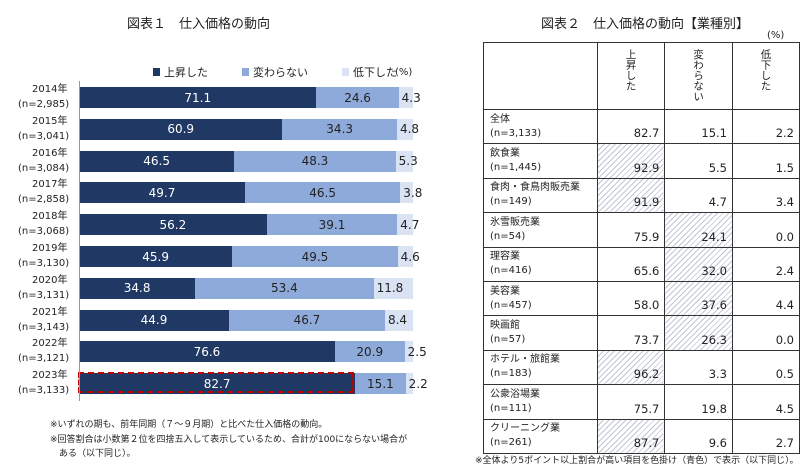 The image size is (800, 473). I want to click on table-row: クリーニング業 (n=261) 87.7 9.6 2.7, so click(641, 436).